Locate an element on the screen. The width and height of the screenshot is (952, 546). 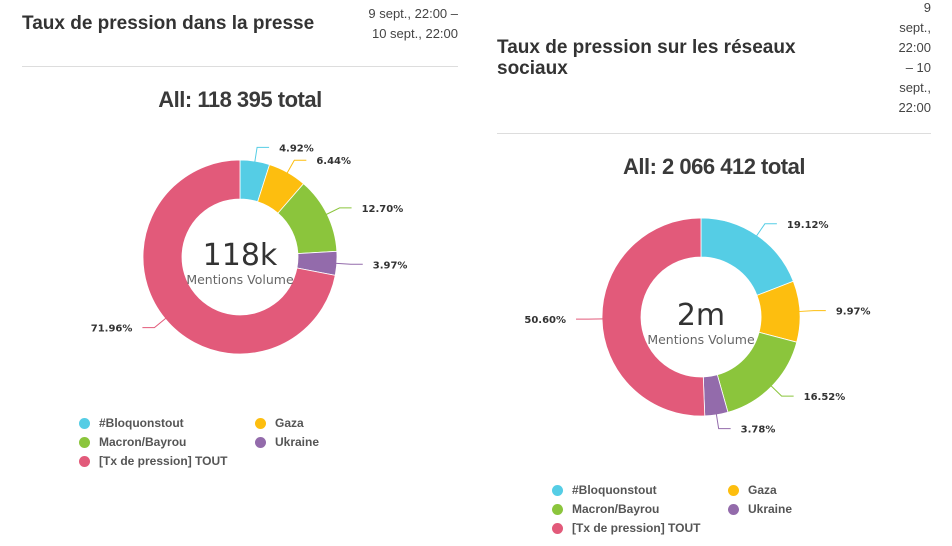
total-mentions: All: 118 395 total is located at coordinates (240, 99).